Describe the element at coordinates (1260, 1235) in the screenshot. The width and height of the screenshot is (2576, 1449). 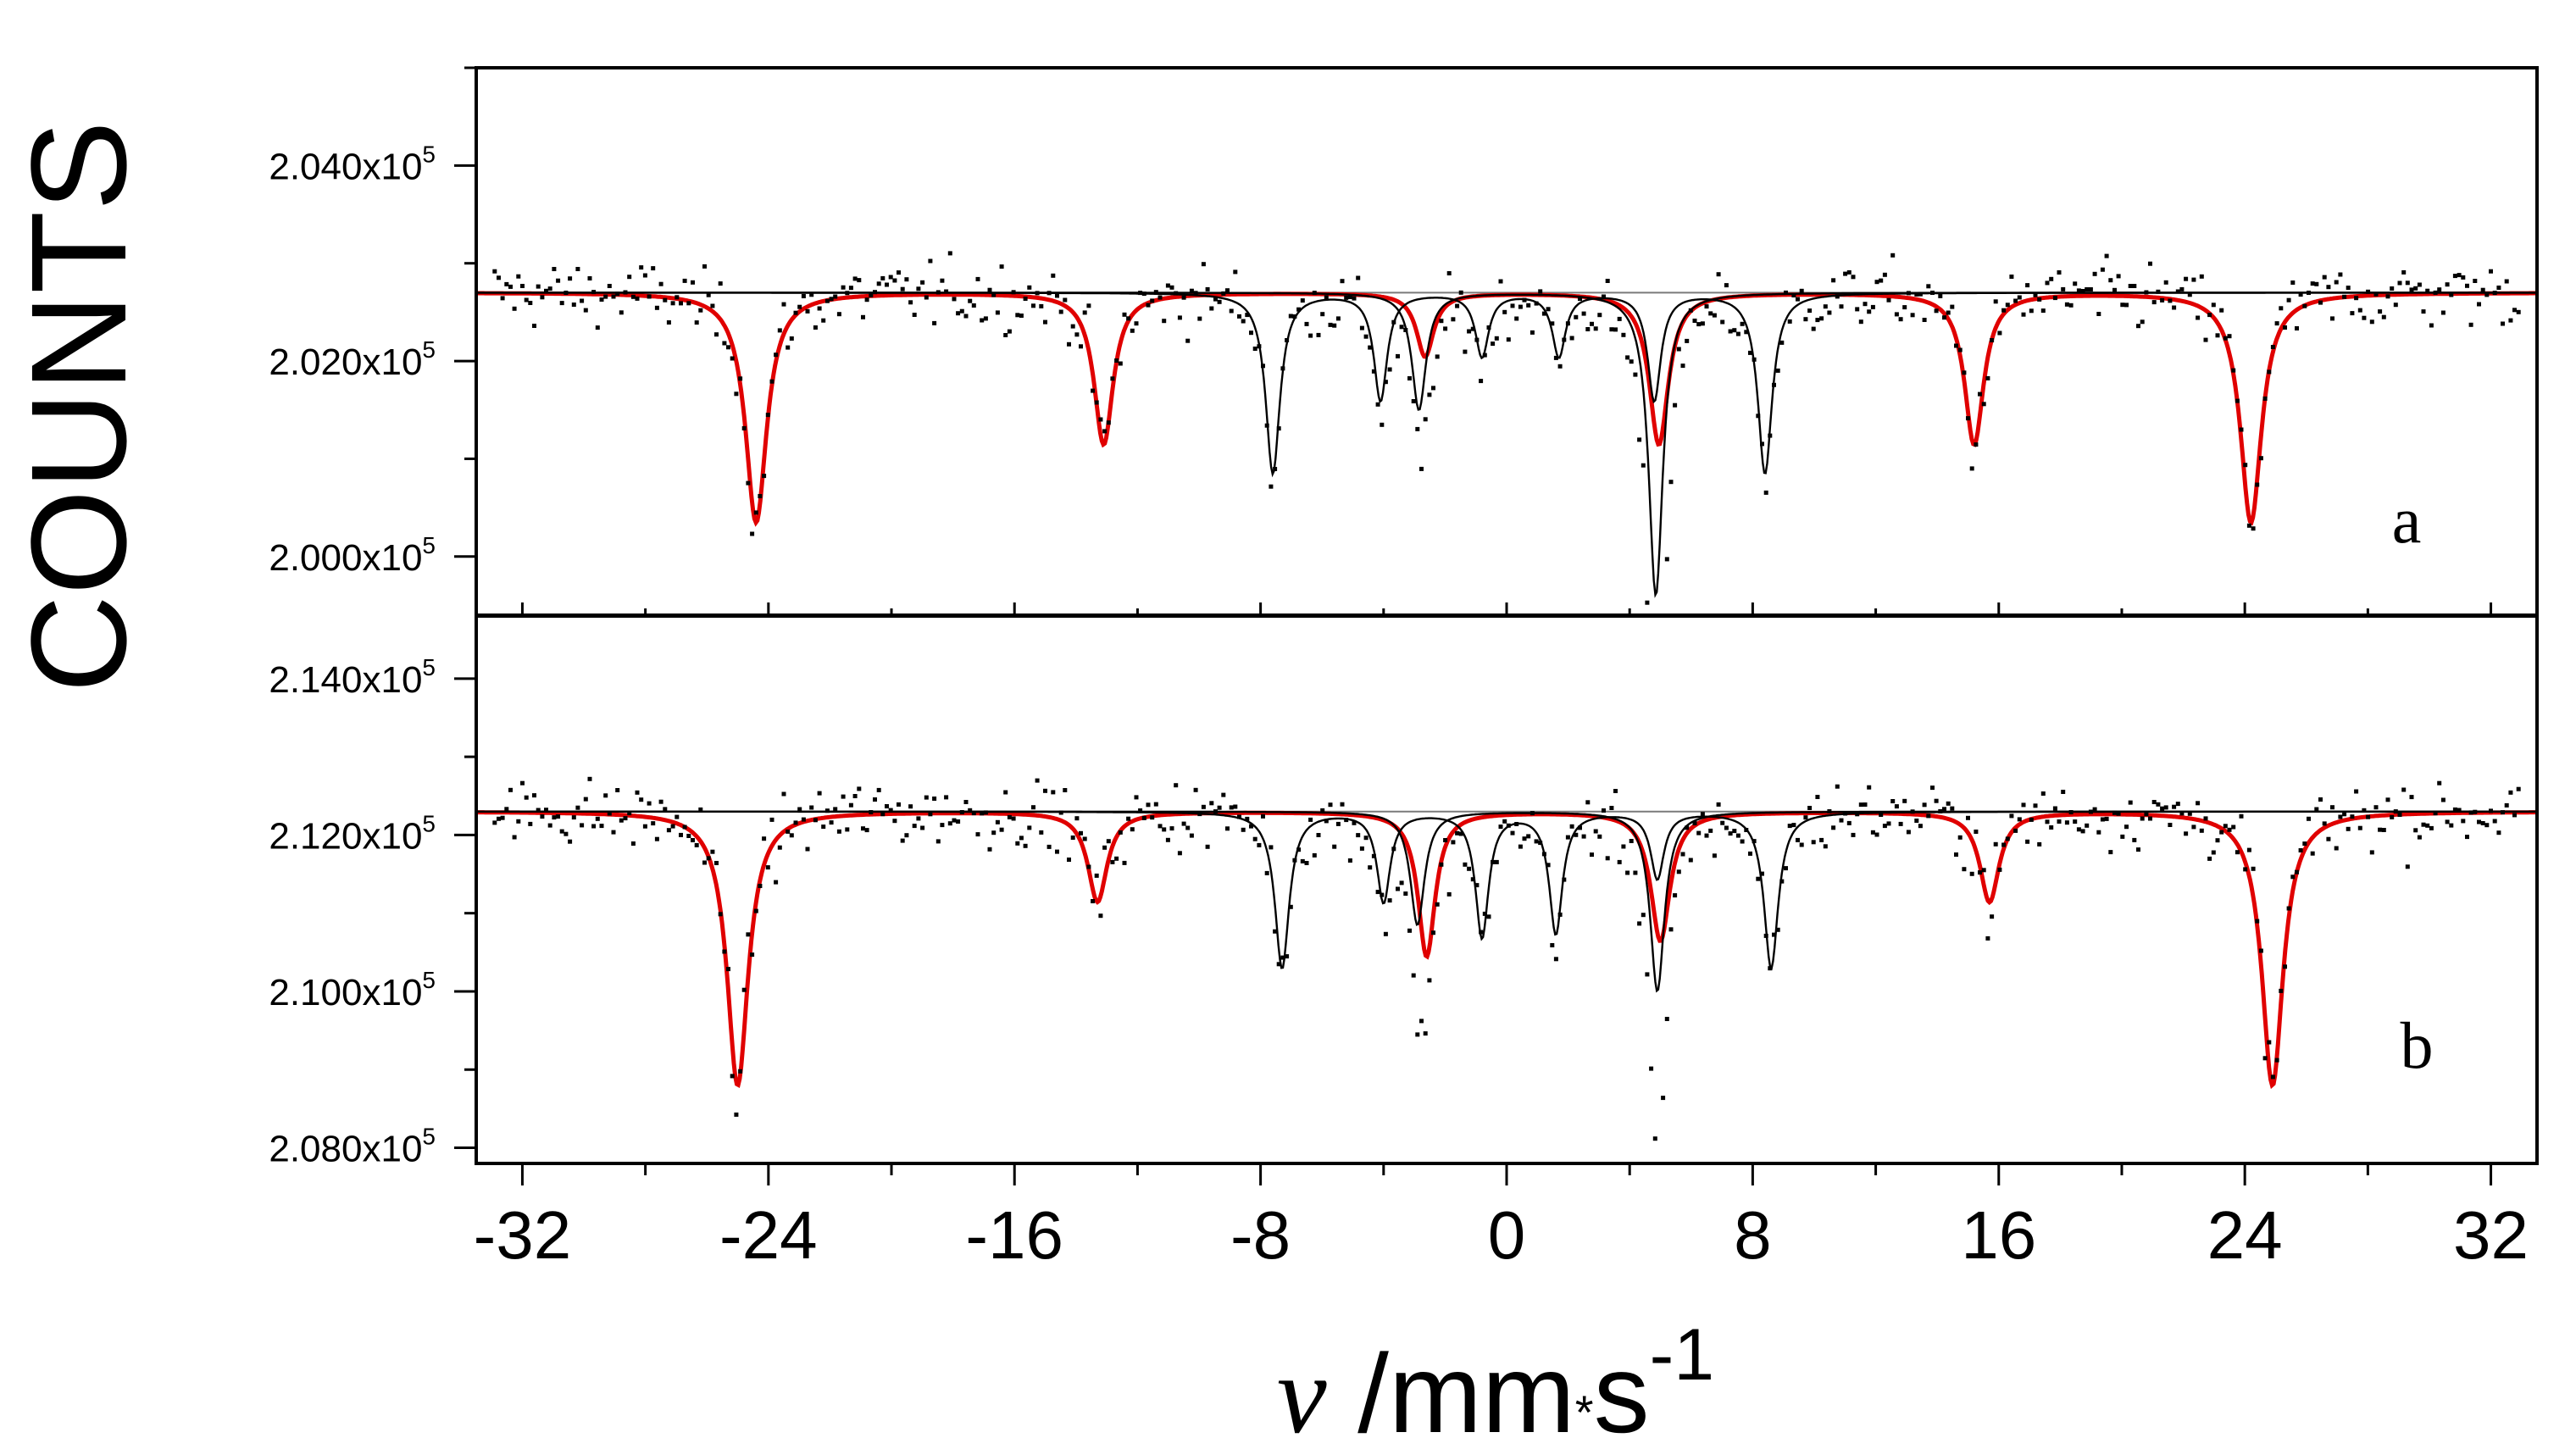
I see `x-tick-label: -8` at that location.